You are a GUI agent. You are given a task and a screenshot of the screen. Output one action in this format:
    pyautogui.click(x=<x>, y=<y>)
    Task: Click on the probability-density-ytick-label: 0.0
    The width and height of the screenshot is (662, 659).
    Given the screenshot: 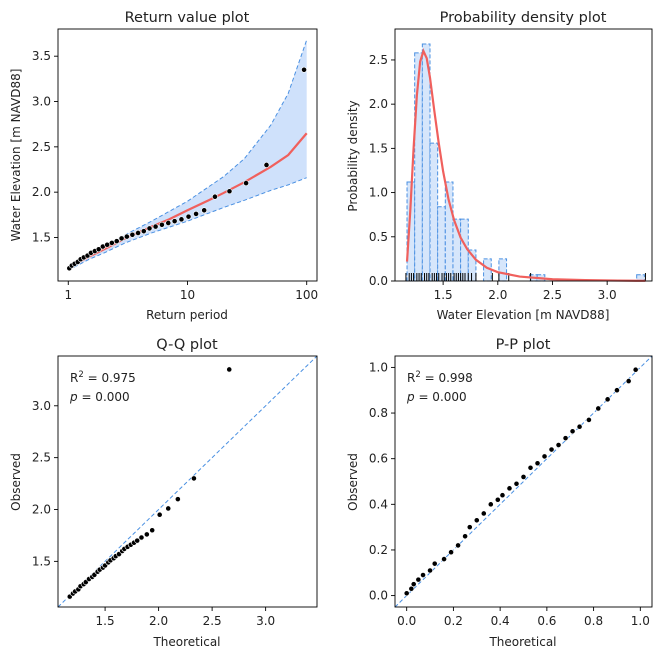 What is the action you would take?
    pyautogui.click(x=378, y=281)
    